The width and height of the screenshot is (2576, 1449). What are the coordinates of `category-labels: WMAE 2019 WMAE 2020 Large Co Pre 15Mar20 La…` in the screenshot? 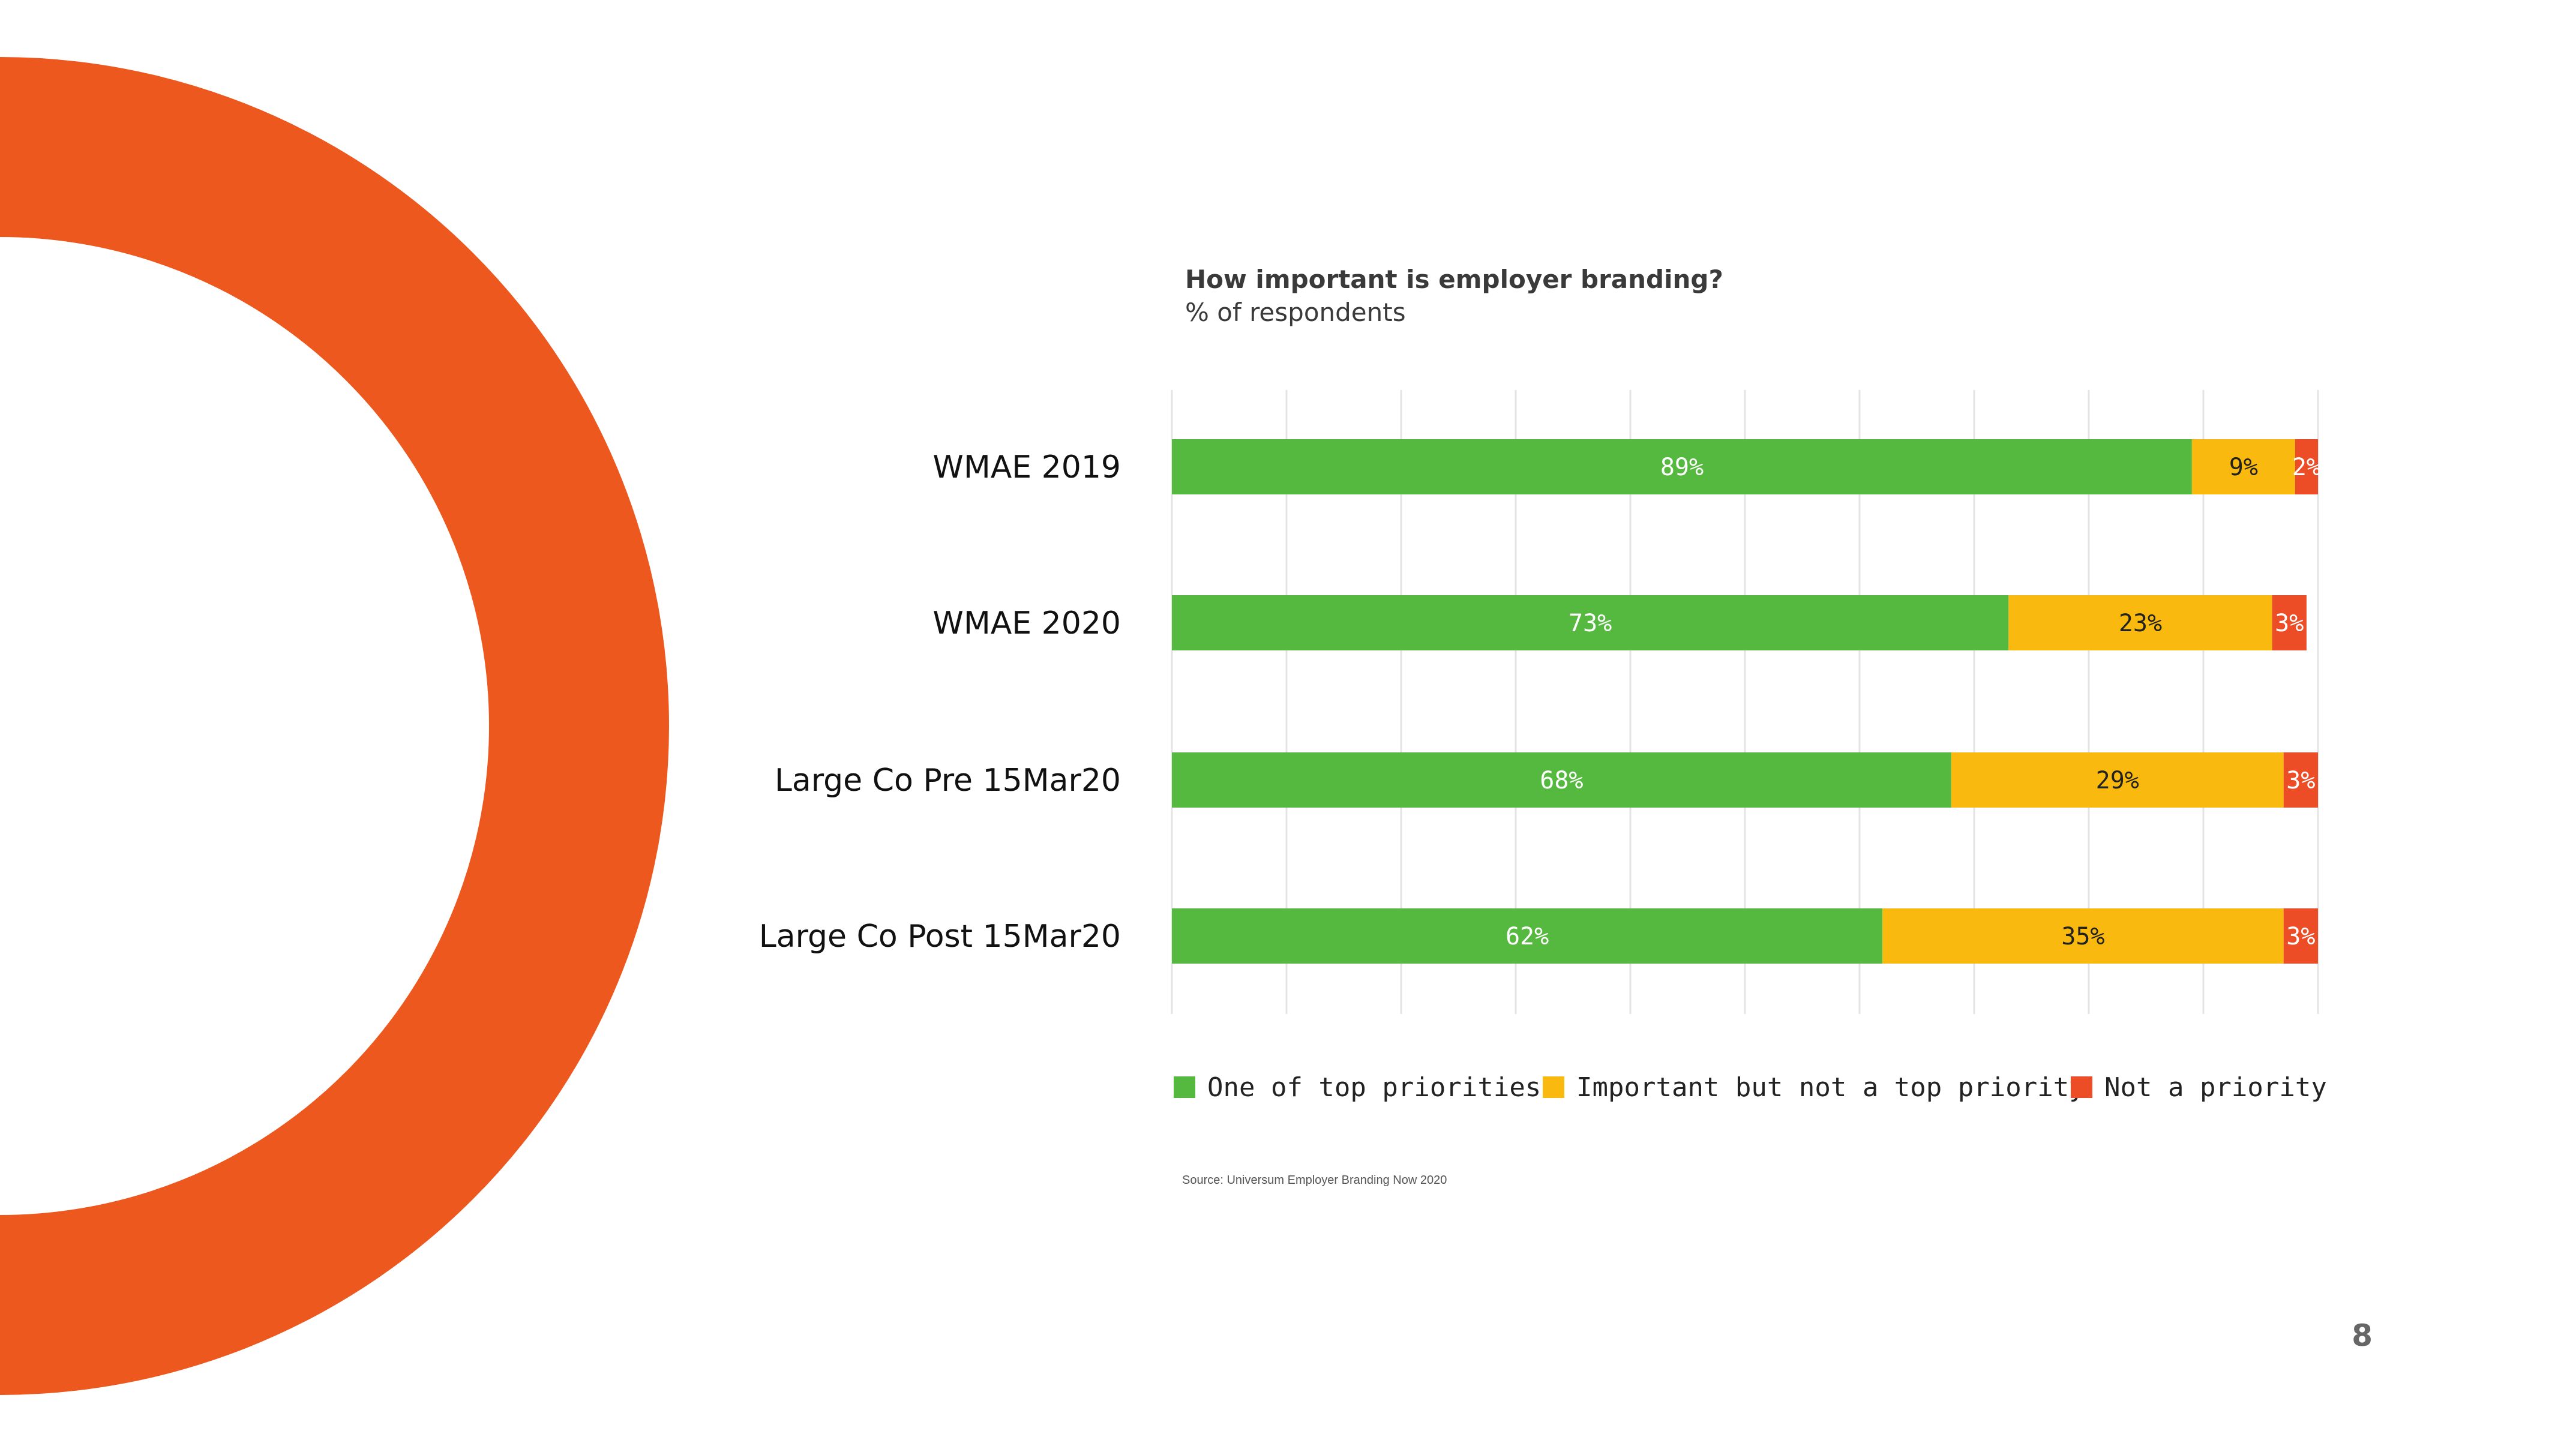 It's located at (940, 702).